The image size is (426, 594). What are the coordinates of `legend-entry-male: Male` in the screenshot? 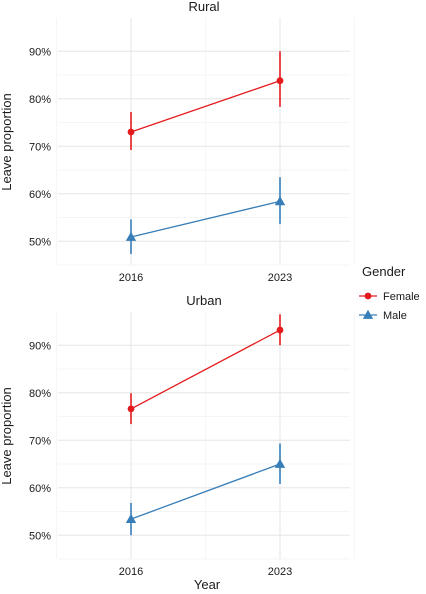 It's located at (383, 315).